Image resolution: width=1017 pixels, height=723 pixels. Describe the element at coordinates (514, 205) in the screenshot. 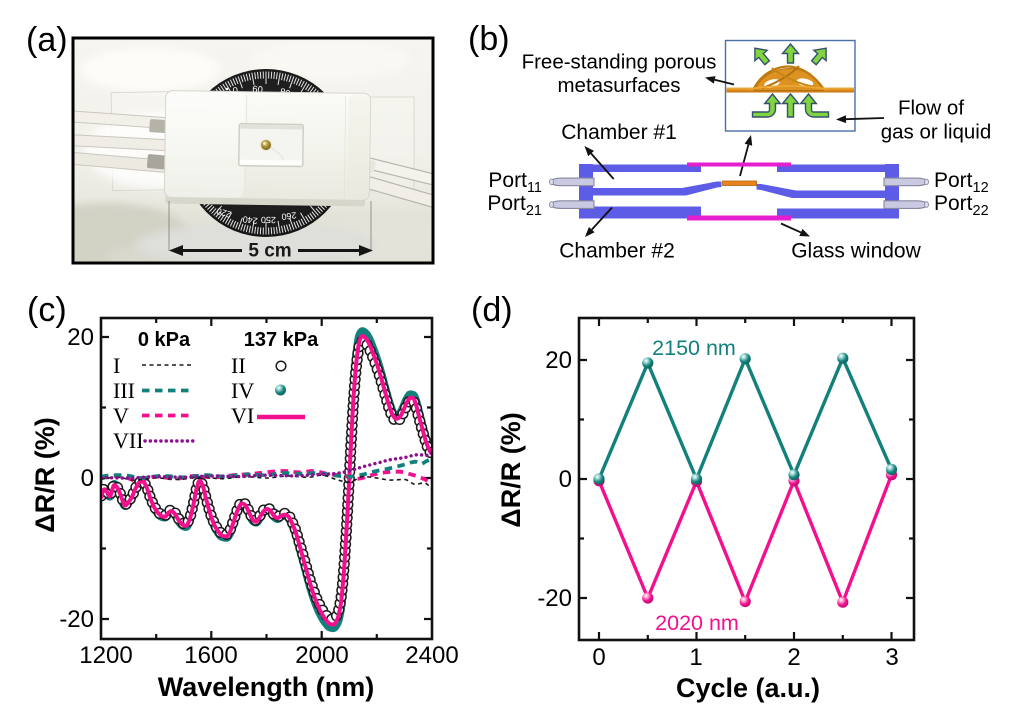

I see `svg-text: Port21` at that location.